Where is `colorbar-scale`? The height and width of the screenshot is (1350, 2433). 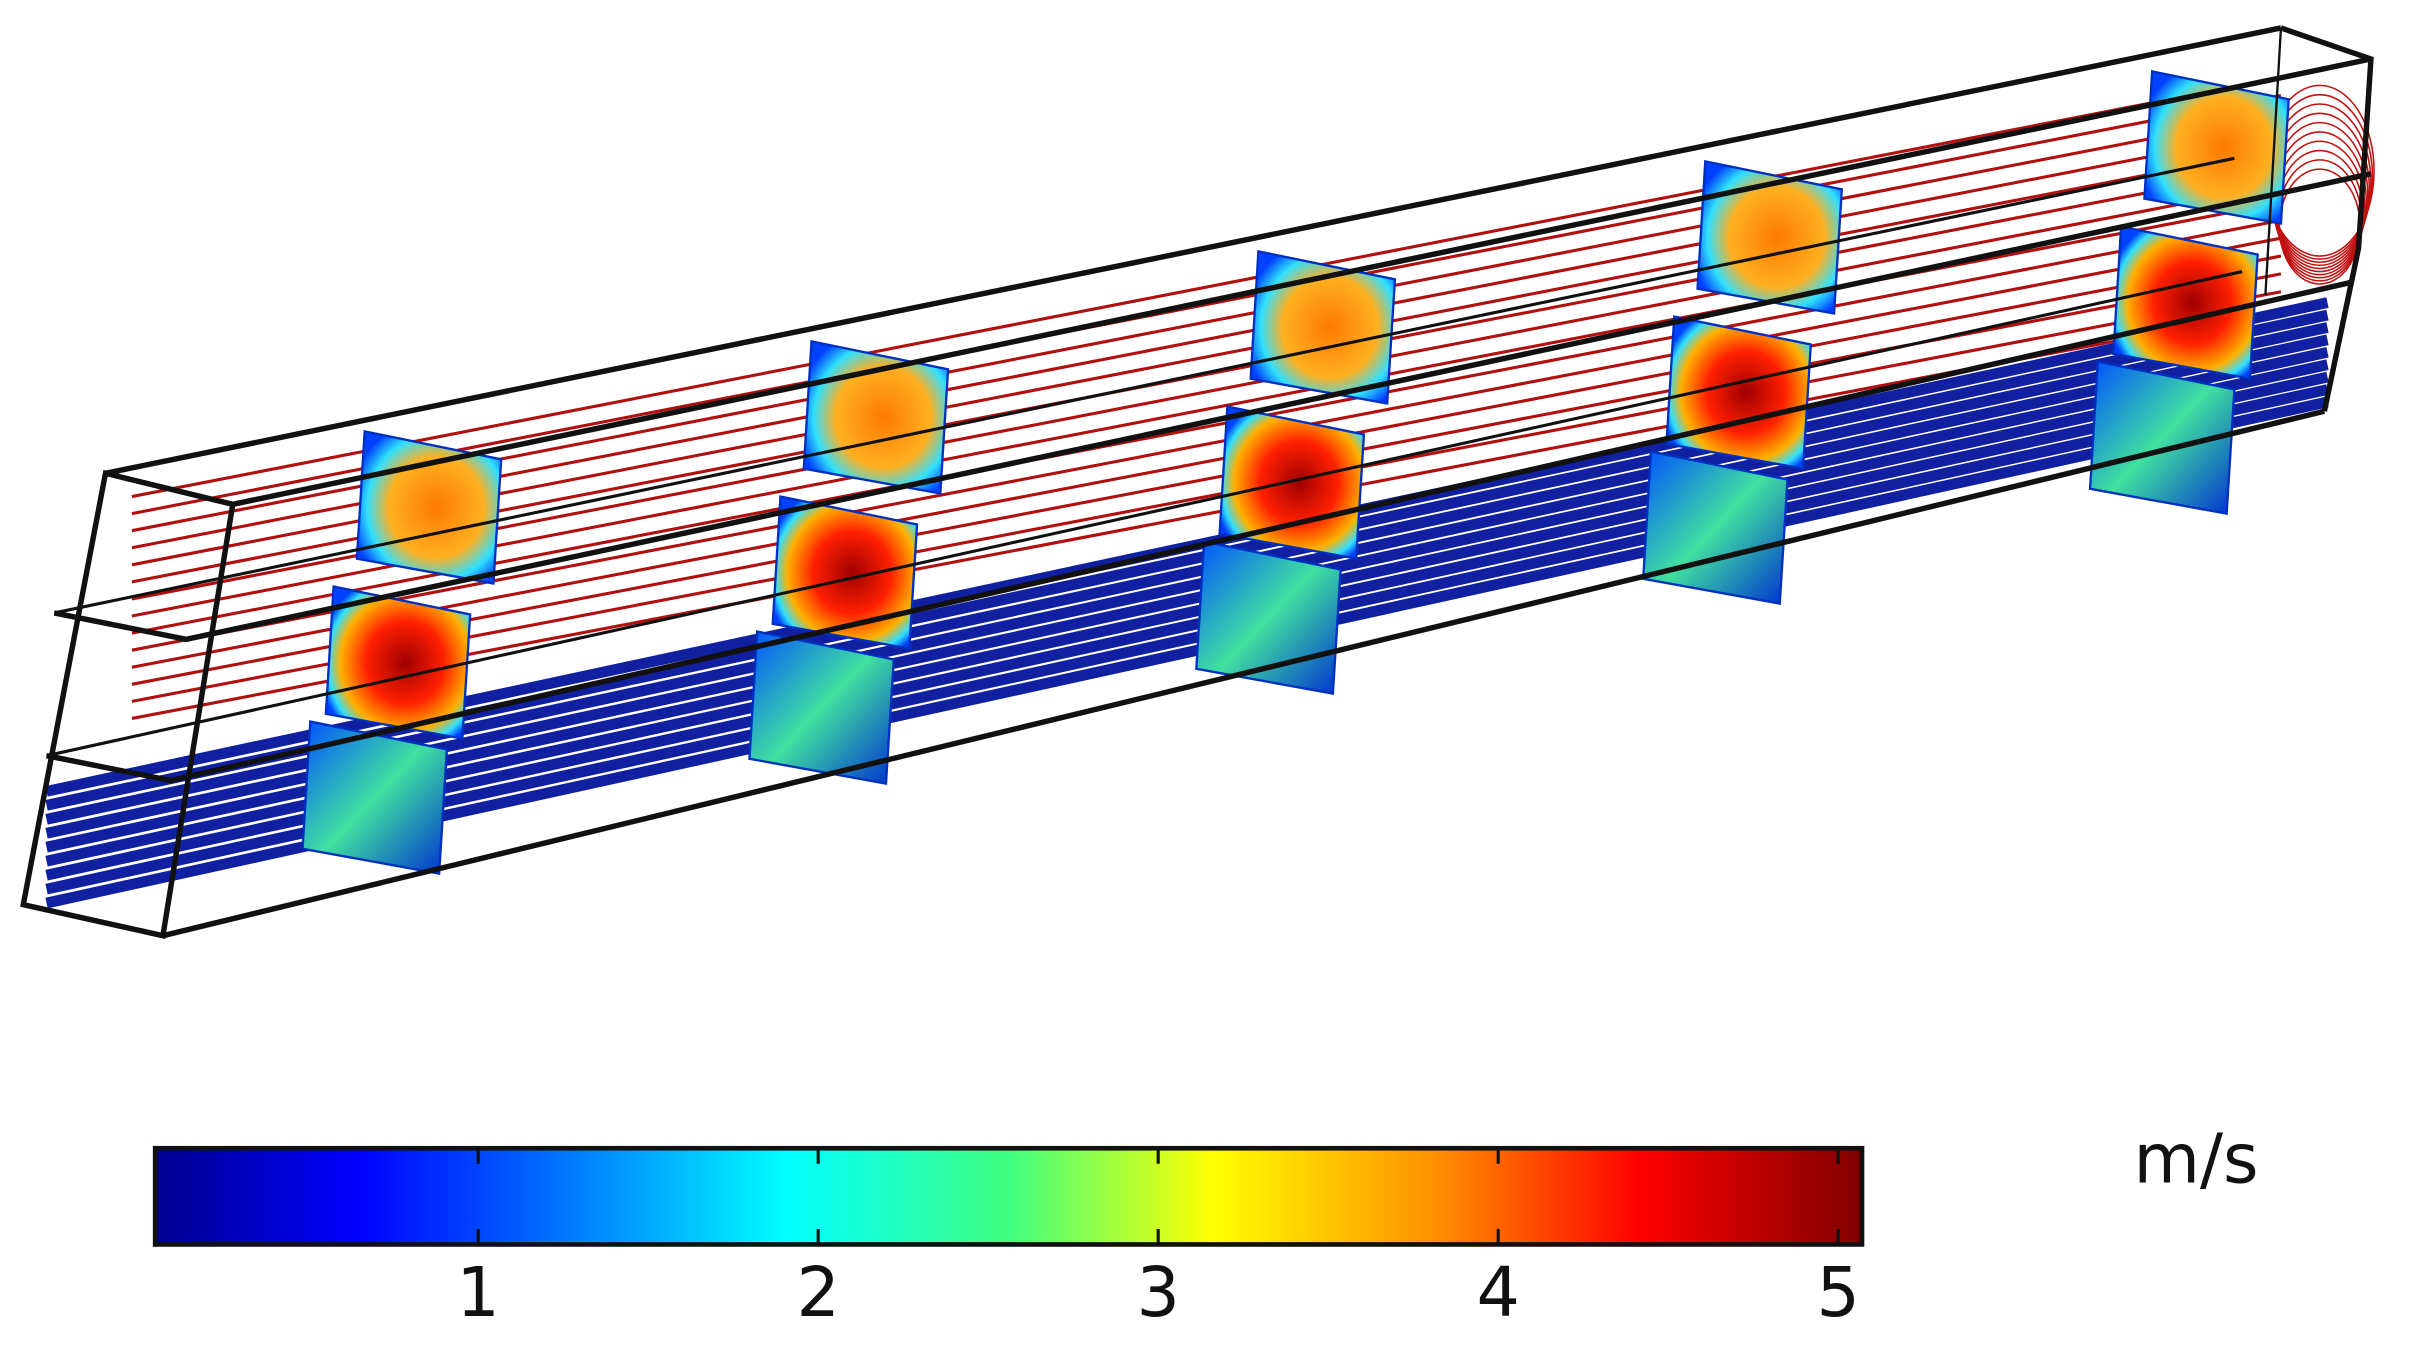
colorbar-scale is located at coordinates (1008, 1196).